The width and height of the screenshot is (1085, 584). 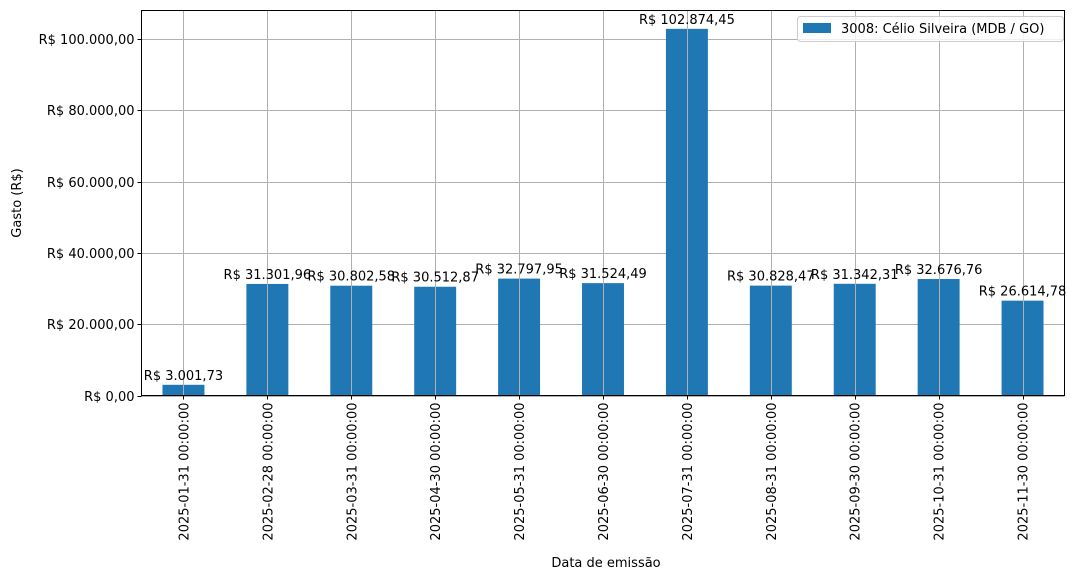 What do you see at coordinates (109, 397) in the screenshot?
I see `y-tick-label: R$ 0,00` at bounding box center [109, 397].